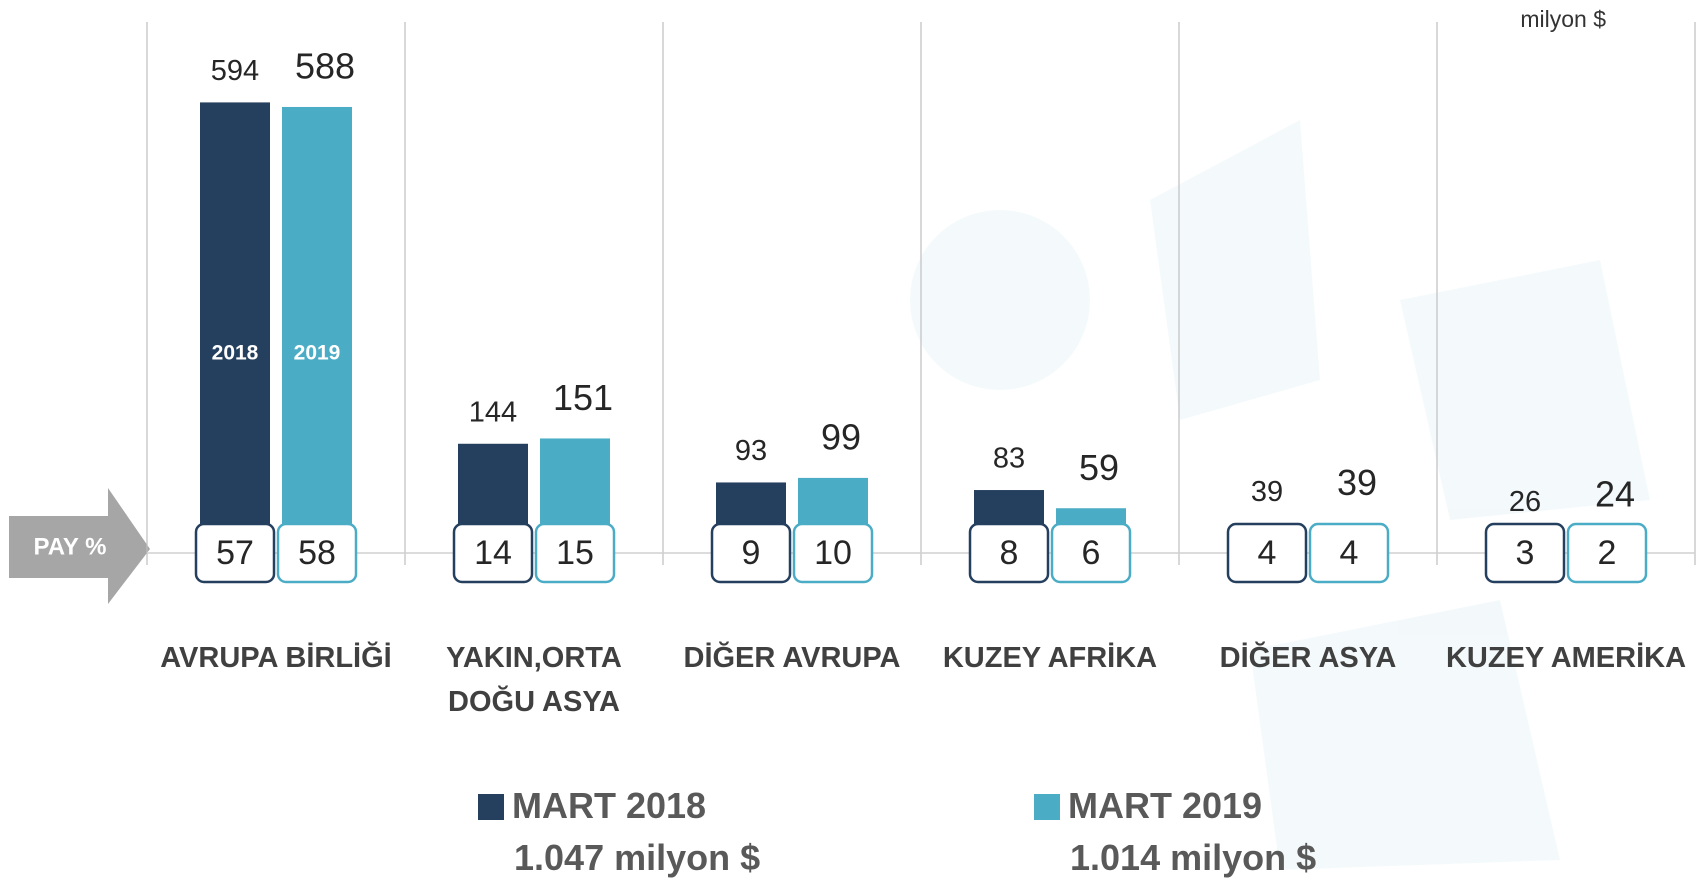 This screenshot has width=1706, height=884. I want to click on value-label: 99, so click(841, 436).